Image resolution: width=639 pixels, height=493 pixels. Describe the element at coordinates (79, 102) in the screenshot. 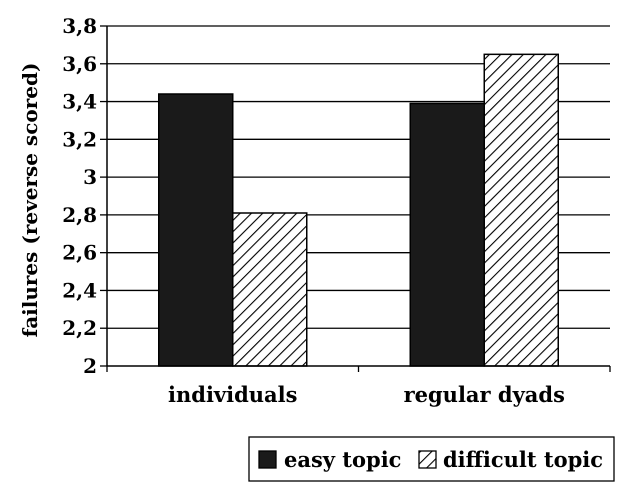

I see `y-tick-label: 3,4` at that location.